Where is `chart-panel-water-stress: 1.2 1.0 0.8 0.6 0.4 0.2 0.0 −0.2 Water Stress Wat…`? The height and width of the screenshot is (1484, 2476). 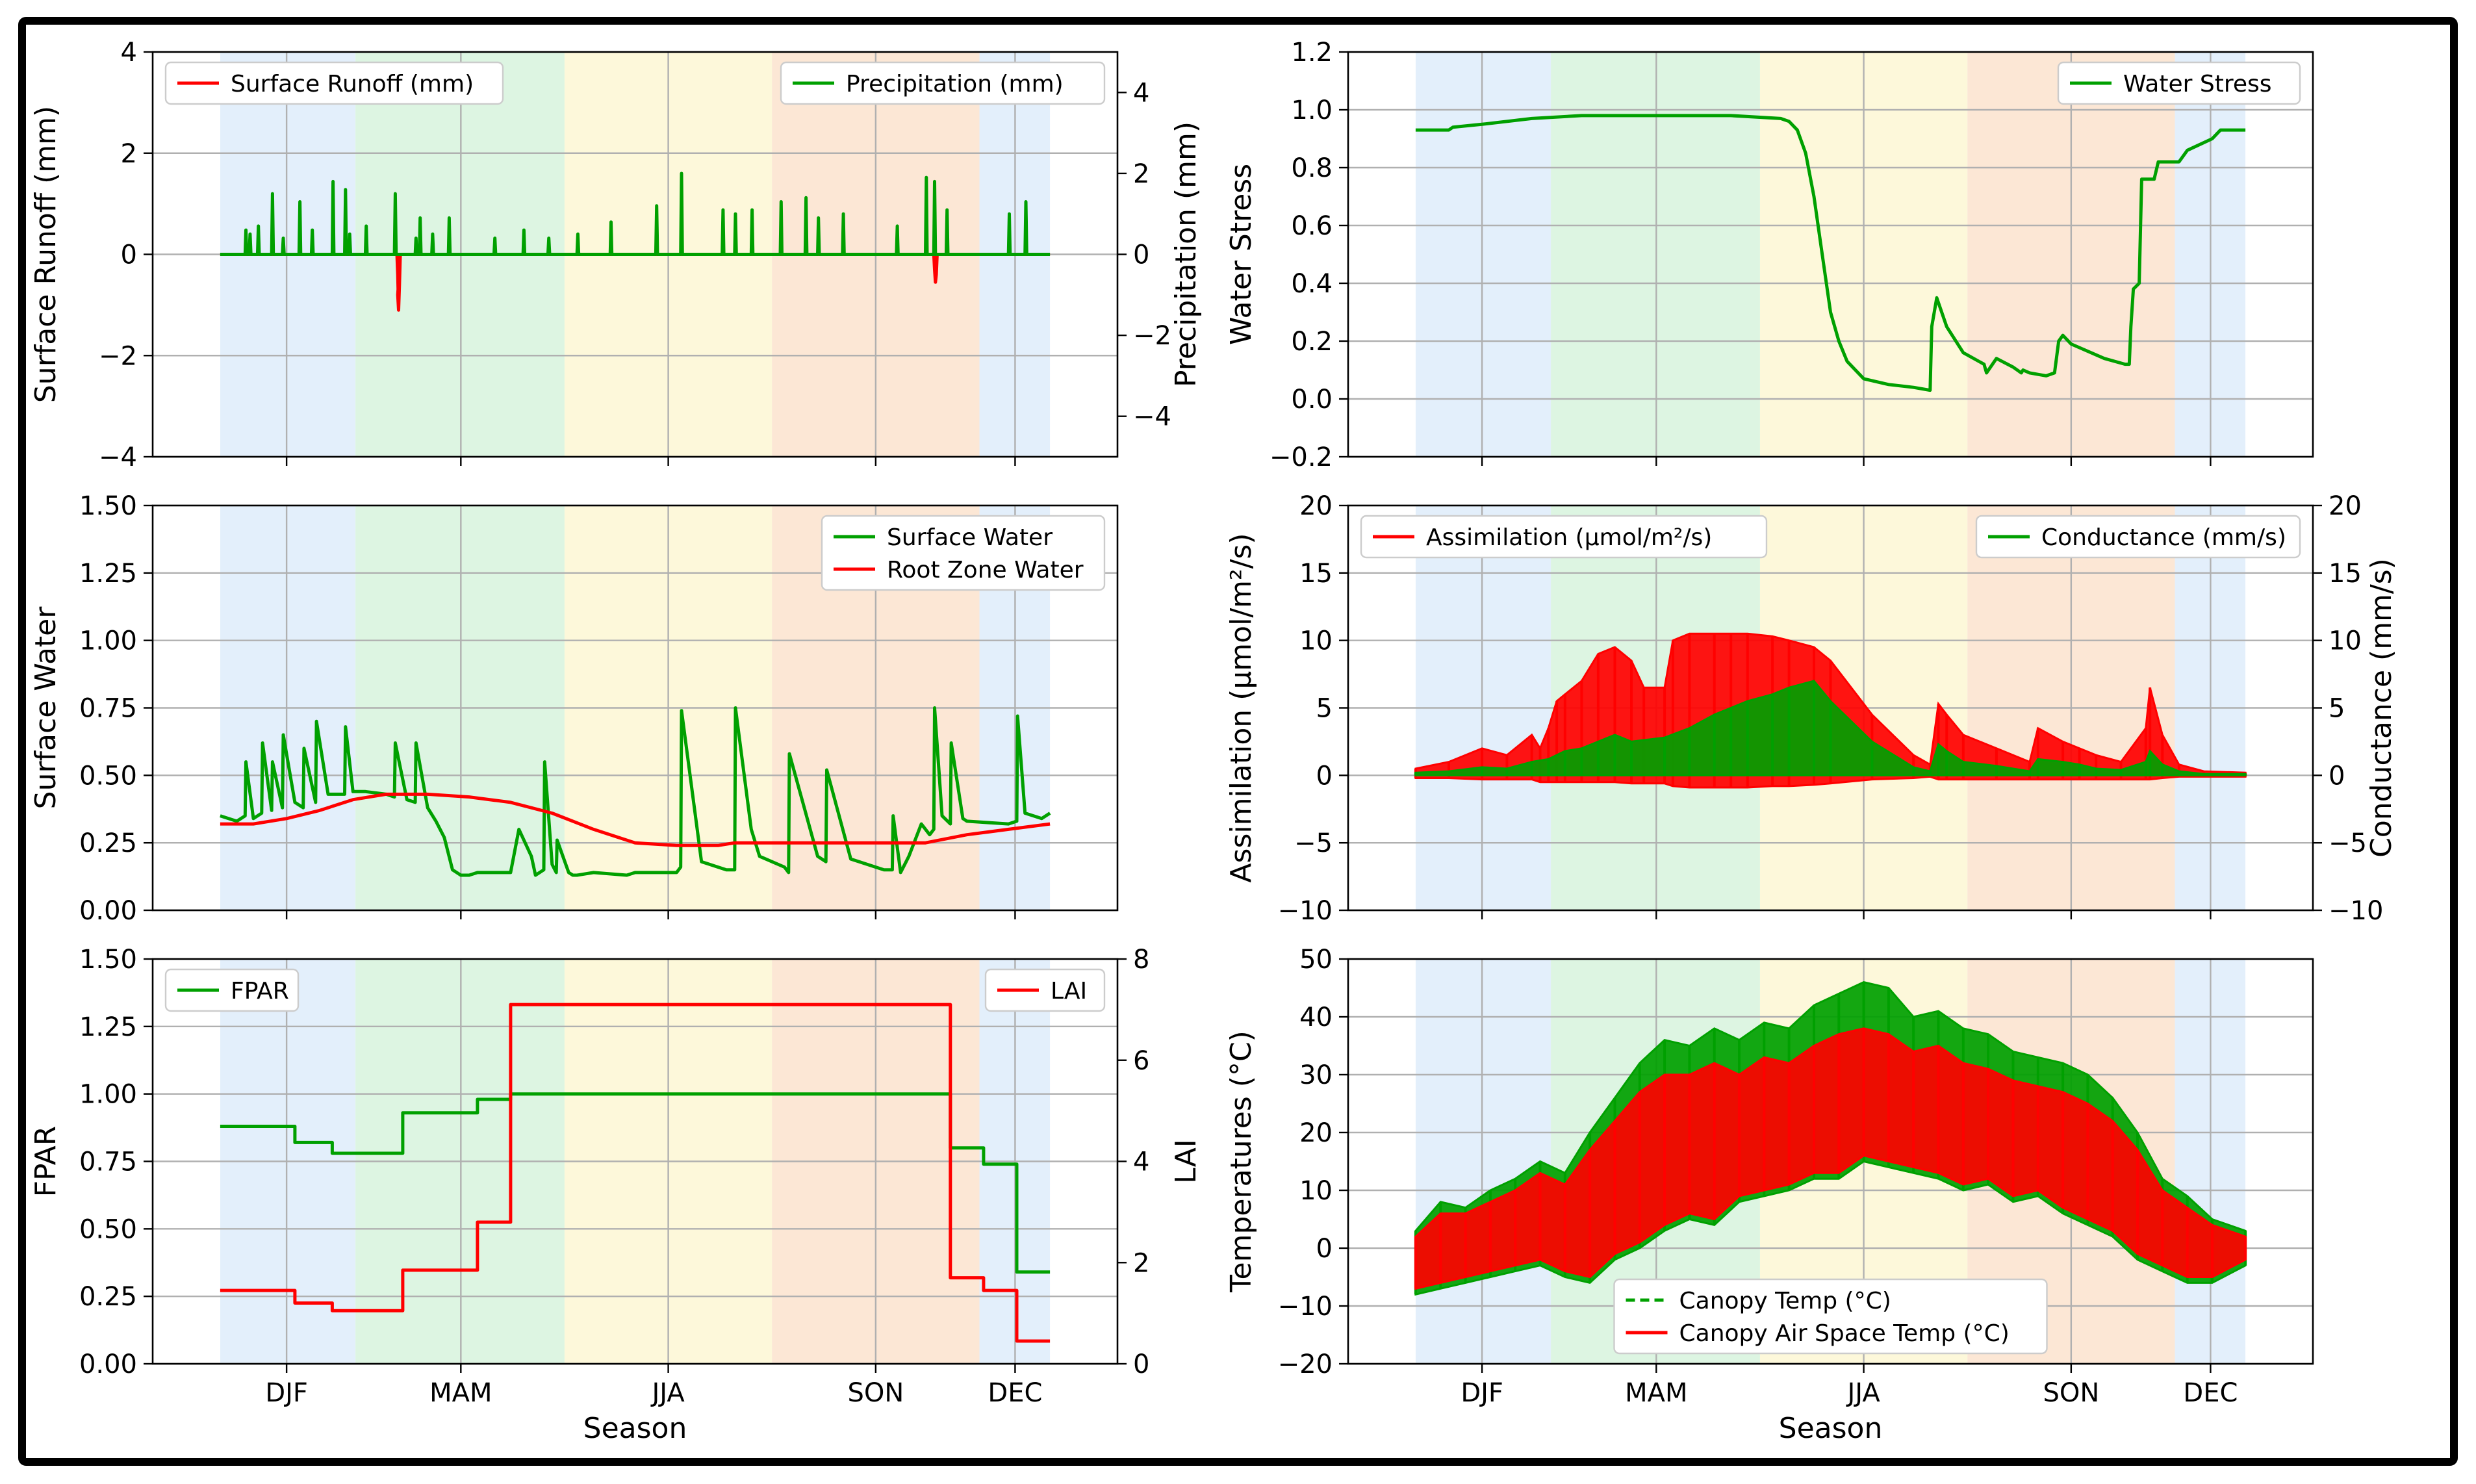
chart-panel-water-stress: 1.2 1.0 0.8 0.6 0.4 0.2 0.0 −0.2 Water Stress Wat… is located at coordinates (1769, 255).